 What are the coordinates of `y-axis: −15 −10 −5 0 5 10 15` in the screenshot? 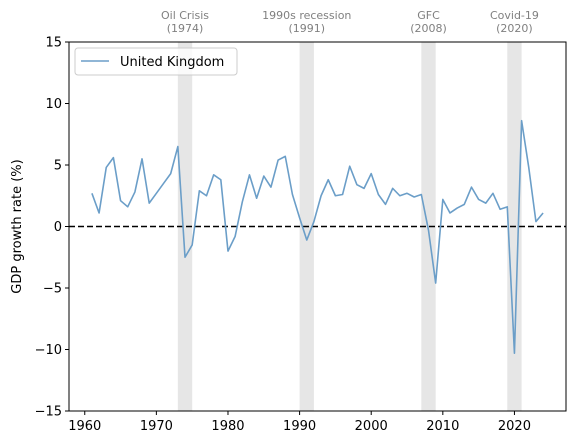 It's located at (52, 228).